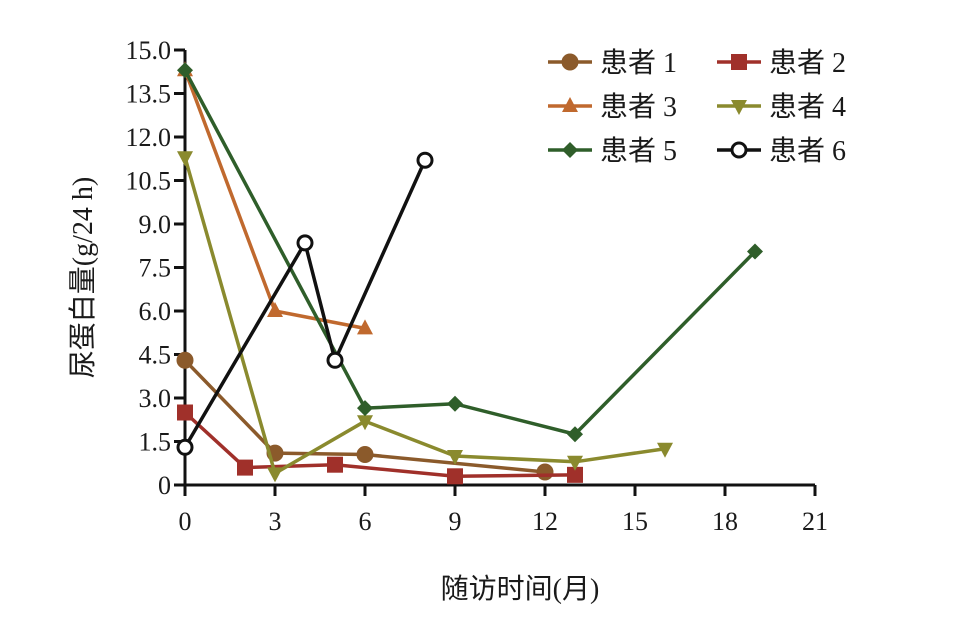 The image size is (967, 623). I want to click on legend-label: 患者 4, so click(807, 107).